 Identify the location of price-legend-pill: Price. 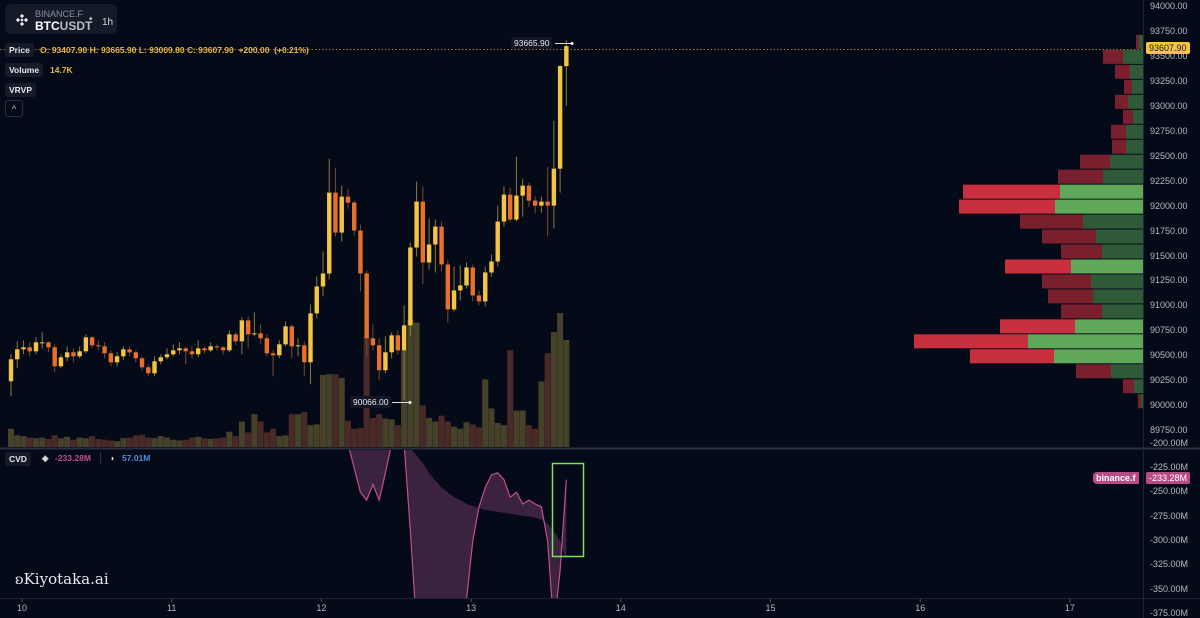
(19, 50).